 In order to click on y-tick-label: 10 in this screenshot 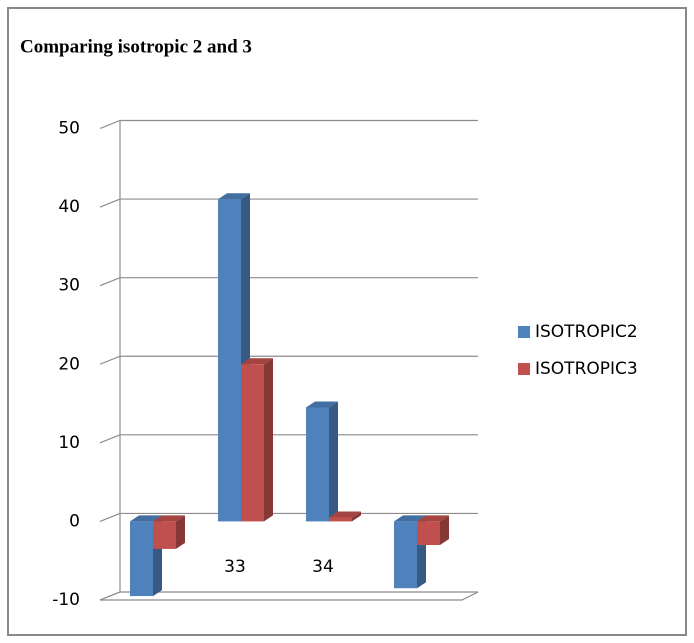, I will do `click(69, 443)`.